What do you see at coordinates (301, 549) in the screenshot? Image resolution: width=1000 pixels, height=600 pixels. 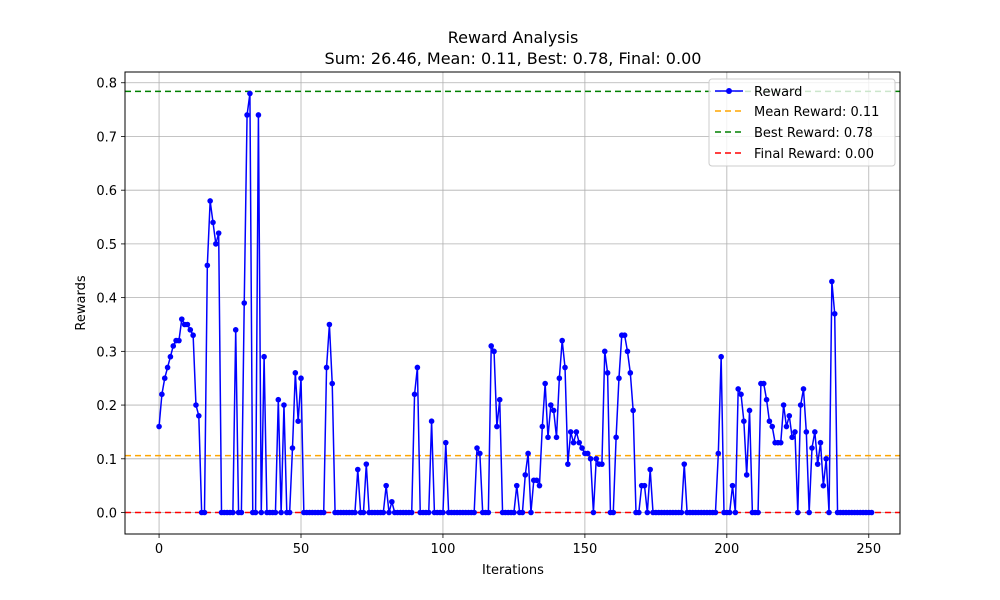 I see `x-tick-label: 50` at bounding box center [301, 549].